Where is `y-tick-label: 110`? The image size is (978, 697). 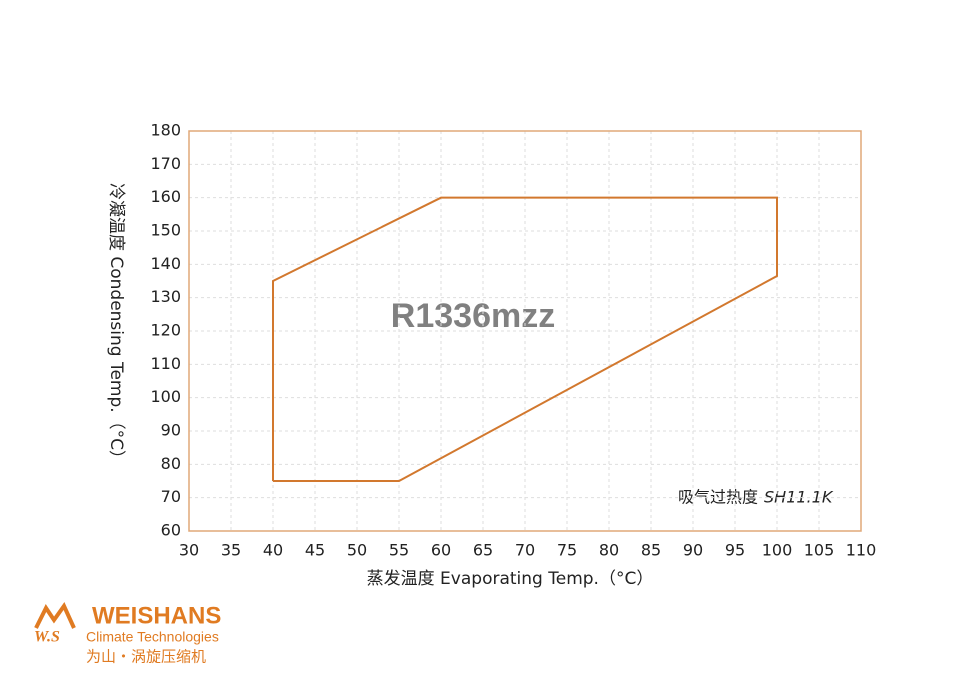 y-tick-label: 110 is located at coordinates (165, 363).